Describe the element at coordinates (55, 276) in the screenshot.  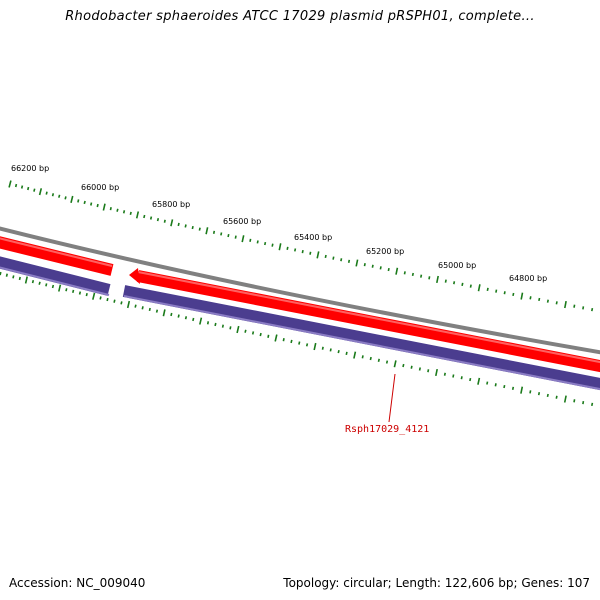
I see `reverse-gene-segment-left` at that location.